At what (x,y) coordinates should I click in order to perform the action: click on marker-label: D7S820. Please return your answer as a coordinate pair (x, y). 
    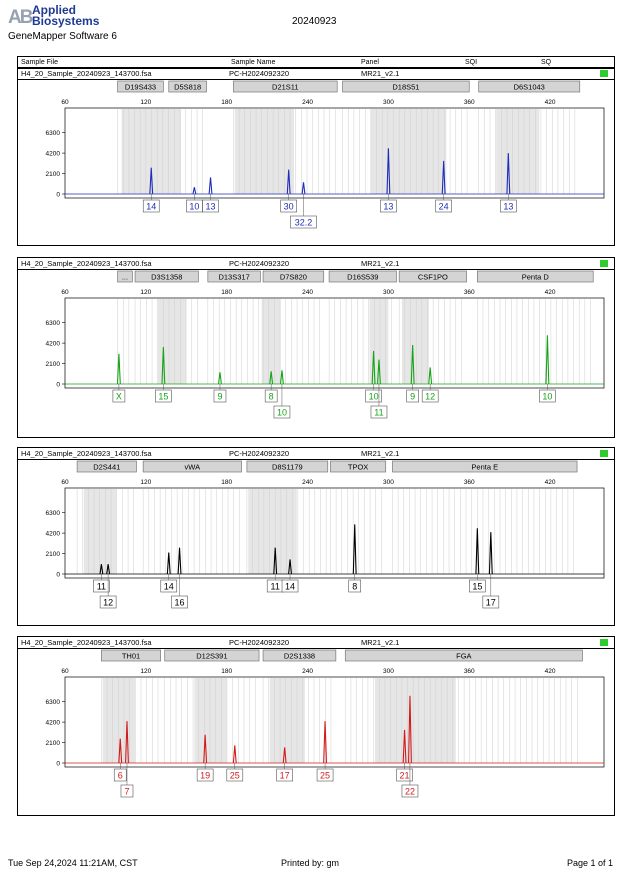
    Looking at the image, I should click on (293, 277).